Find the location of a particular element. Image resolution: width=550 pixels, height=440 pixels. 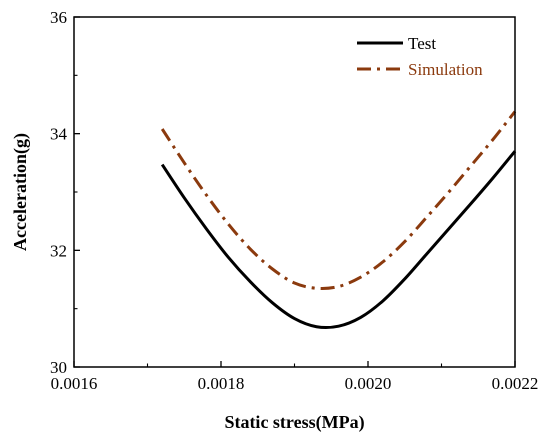

x-tick-label: 0.0016 is located at coordinates (74, 383).